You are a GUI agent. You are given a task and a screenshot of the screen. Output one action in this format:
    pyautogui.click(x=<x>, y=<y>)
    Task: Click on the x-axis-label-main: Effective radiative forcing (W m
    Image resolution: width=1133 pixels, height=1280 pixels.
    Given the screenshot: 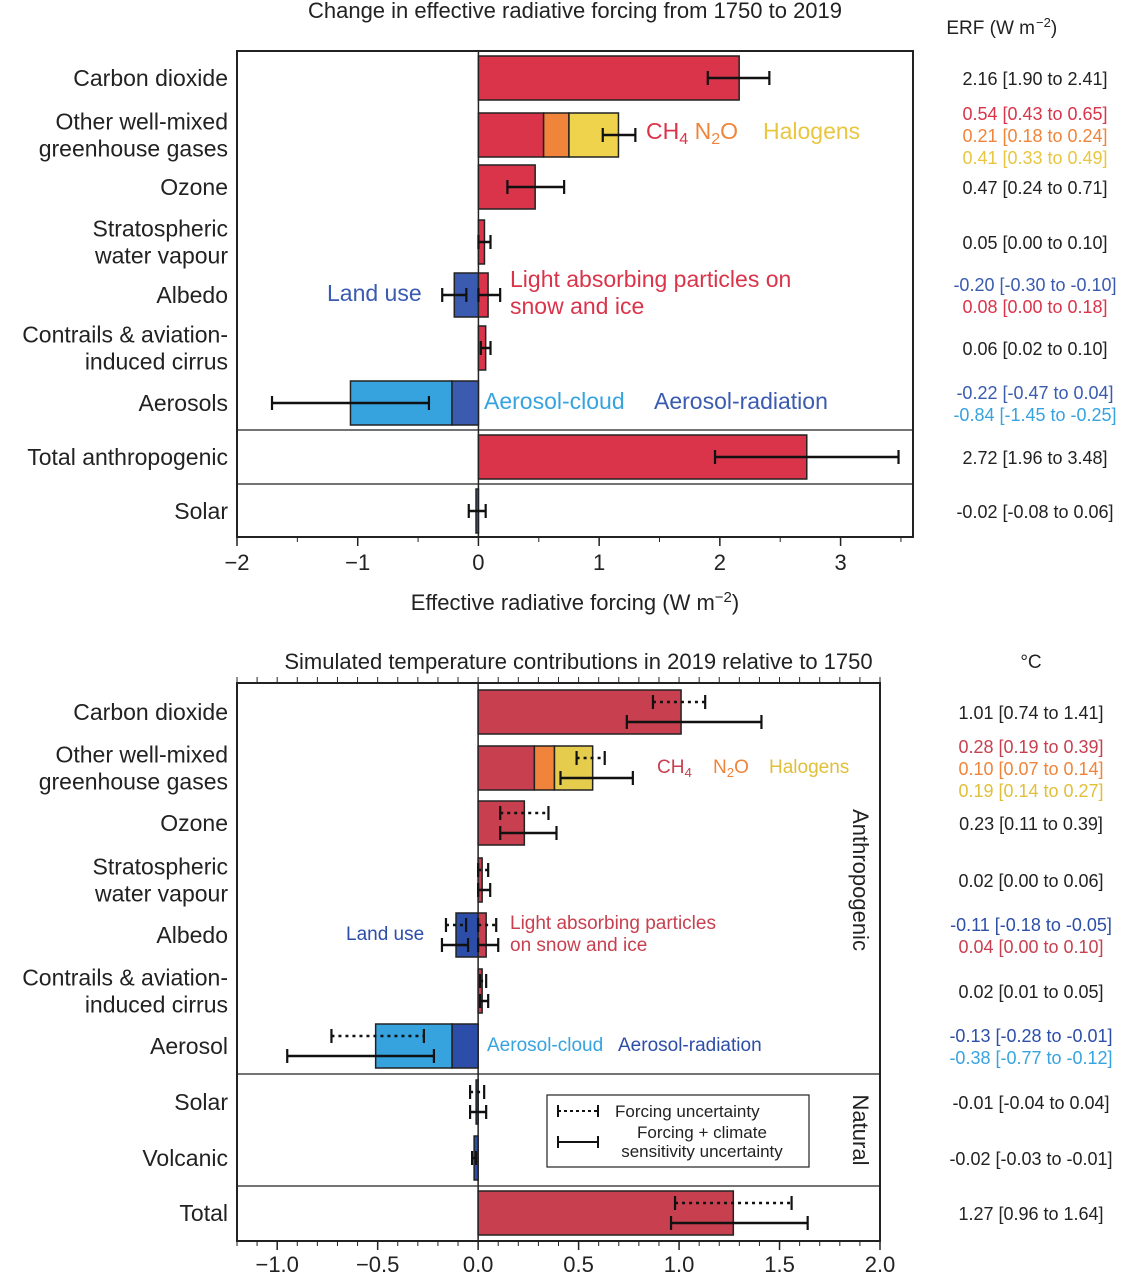 What is the action you would take?
    pyautogui.click(x=563, y=602)
    